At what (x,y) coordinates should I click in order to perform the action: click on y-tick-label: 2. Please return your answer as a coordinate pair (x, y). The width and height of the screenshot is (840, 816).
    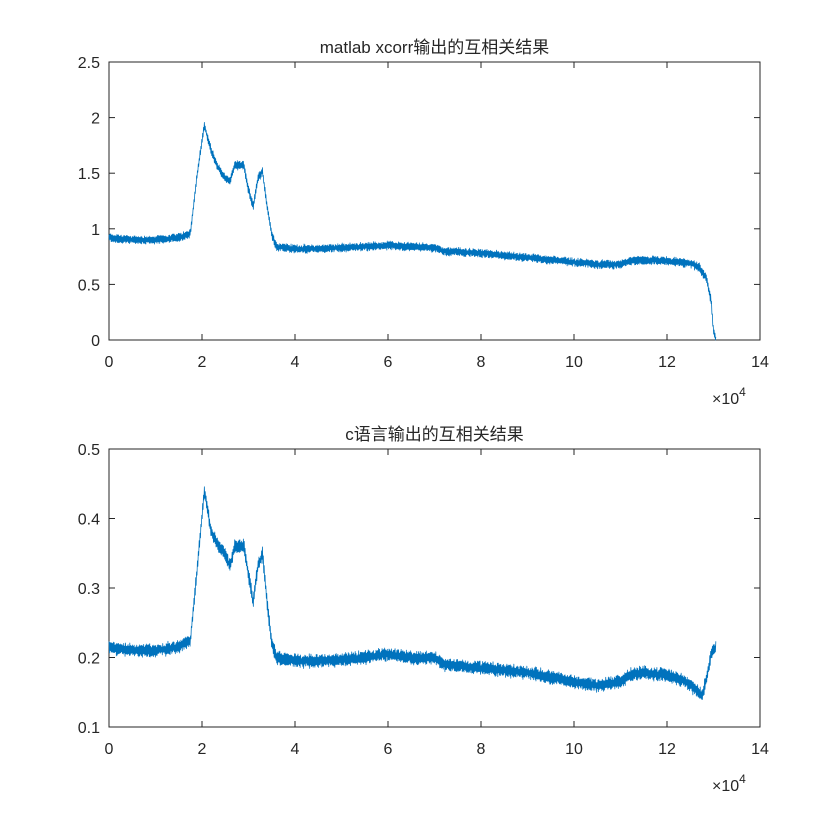
    Looking at the image, I should click on (95, 119).